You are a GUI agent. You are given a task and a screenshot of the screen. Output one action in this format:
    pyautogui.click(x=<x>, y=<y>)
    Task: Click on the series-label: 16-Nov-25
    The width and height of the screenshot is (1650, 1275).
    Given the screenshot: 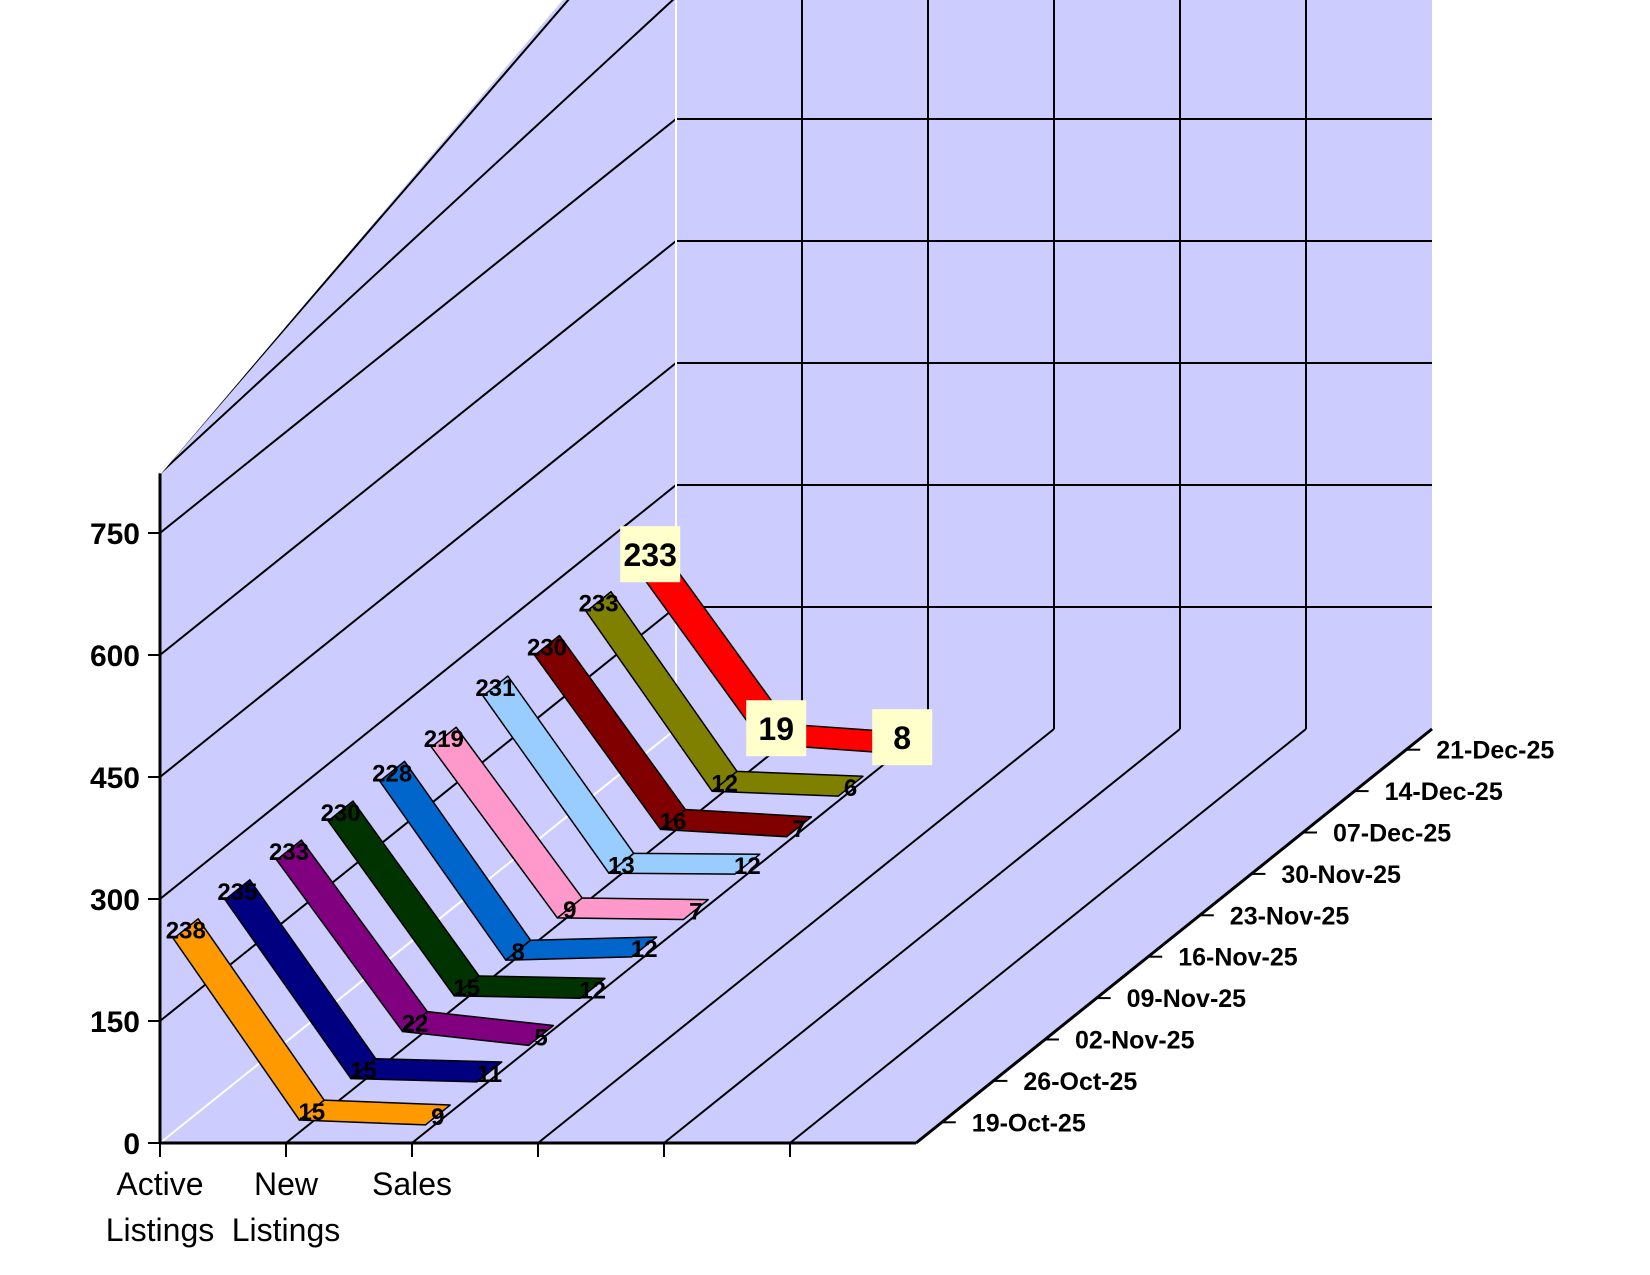 What is the action you would take?
    pyautogui.click(x=1238, y=958)
    